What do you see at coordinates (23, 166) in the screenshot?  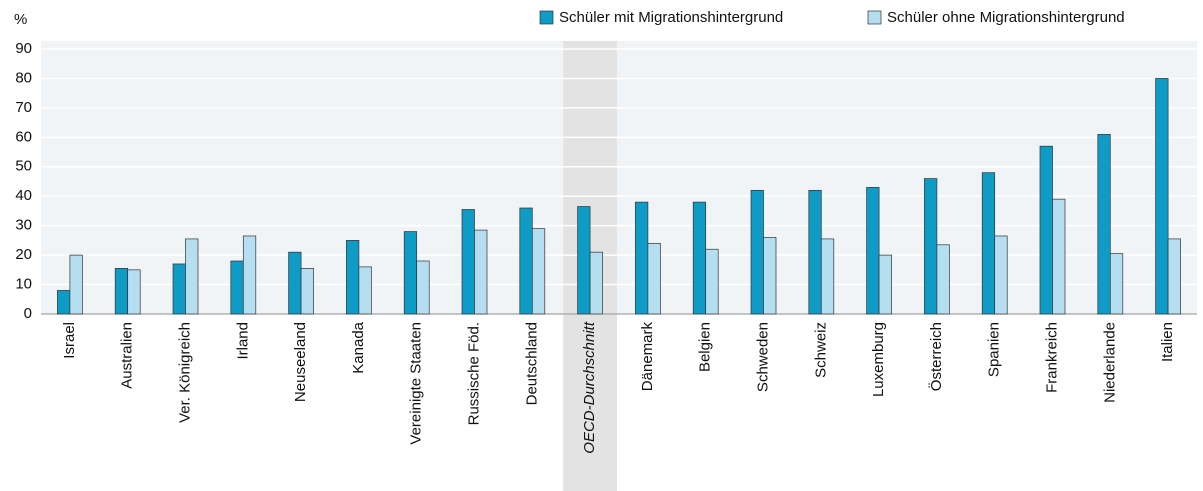 I see `y-tick-label: 50` at bounding box center [23, 166].